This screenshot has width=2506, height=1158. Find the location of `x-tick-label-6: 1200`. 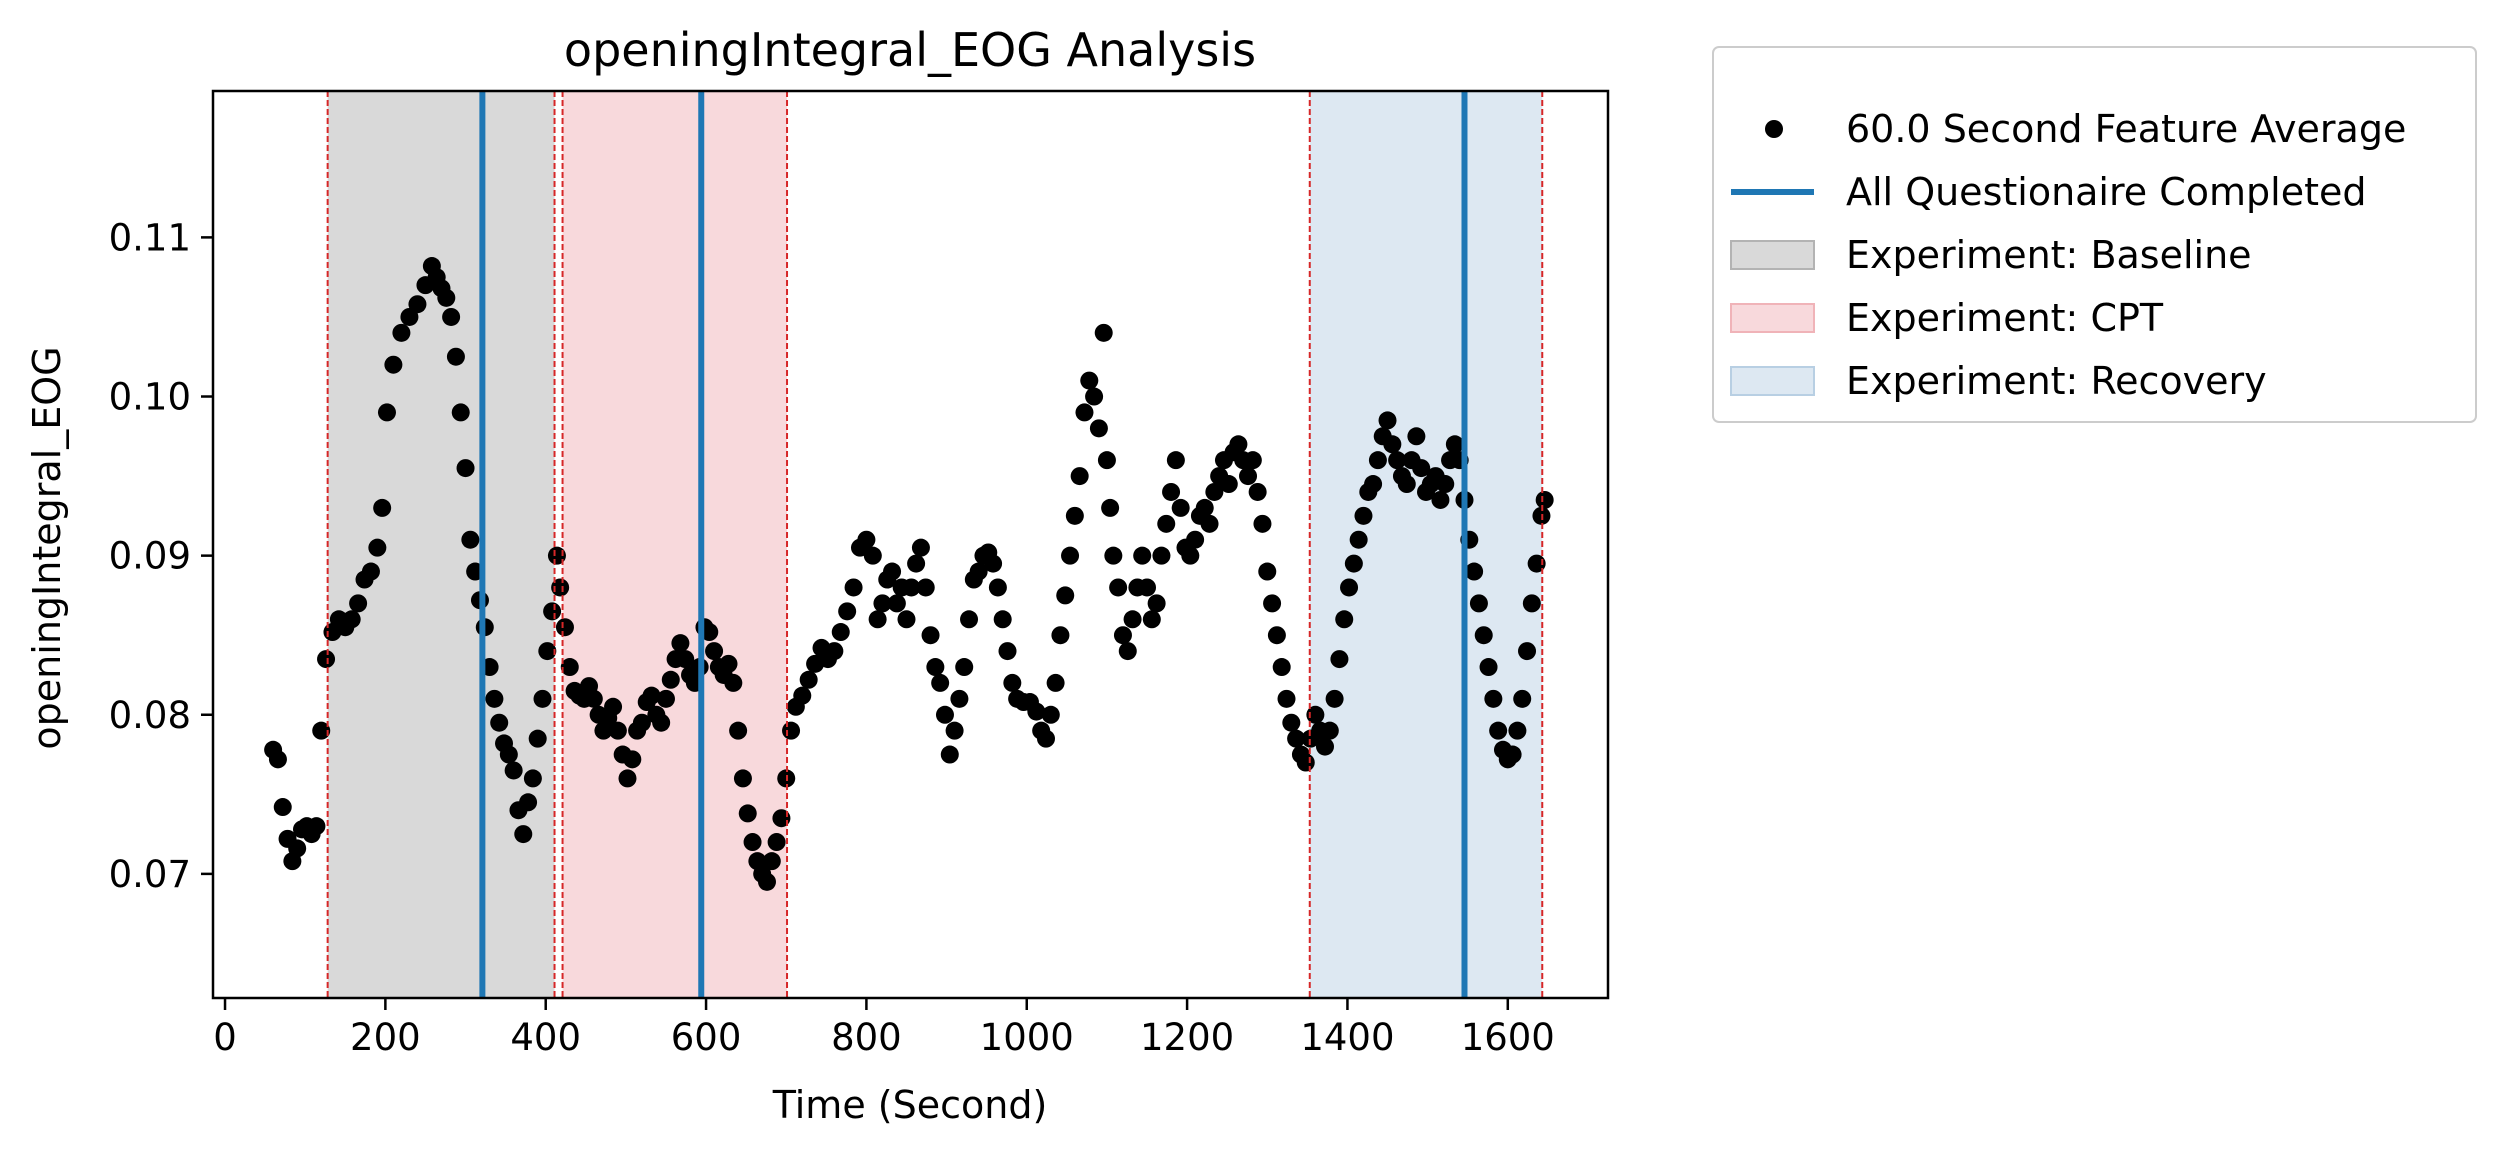

x-tick-label-6: 1200 is located at coordinates (1187, 1037).